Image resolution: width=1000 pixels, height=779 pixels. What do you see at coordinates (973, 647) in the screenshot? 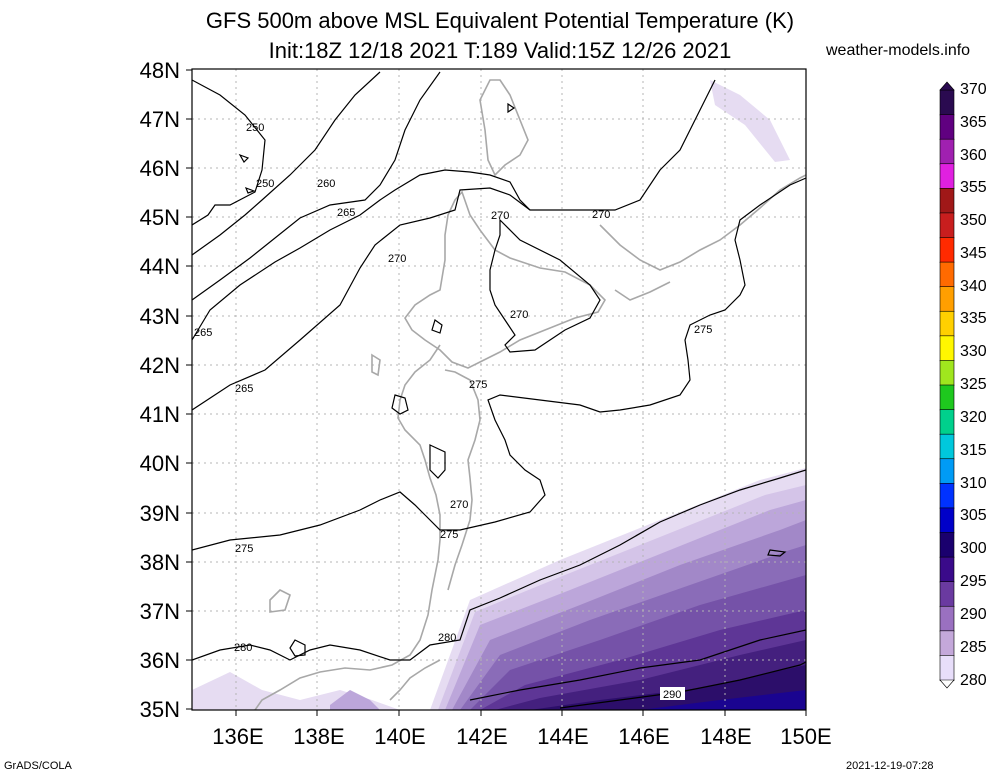
I see `colorbar-label: 285` at bounding box center [973, 647].